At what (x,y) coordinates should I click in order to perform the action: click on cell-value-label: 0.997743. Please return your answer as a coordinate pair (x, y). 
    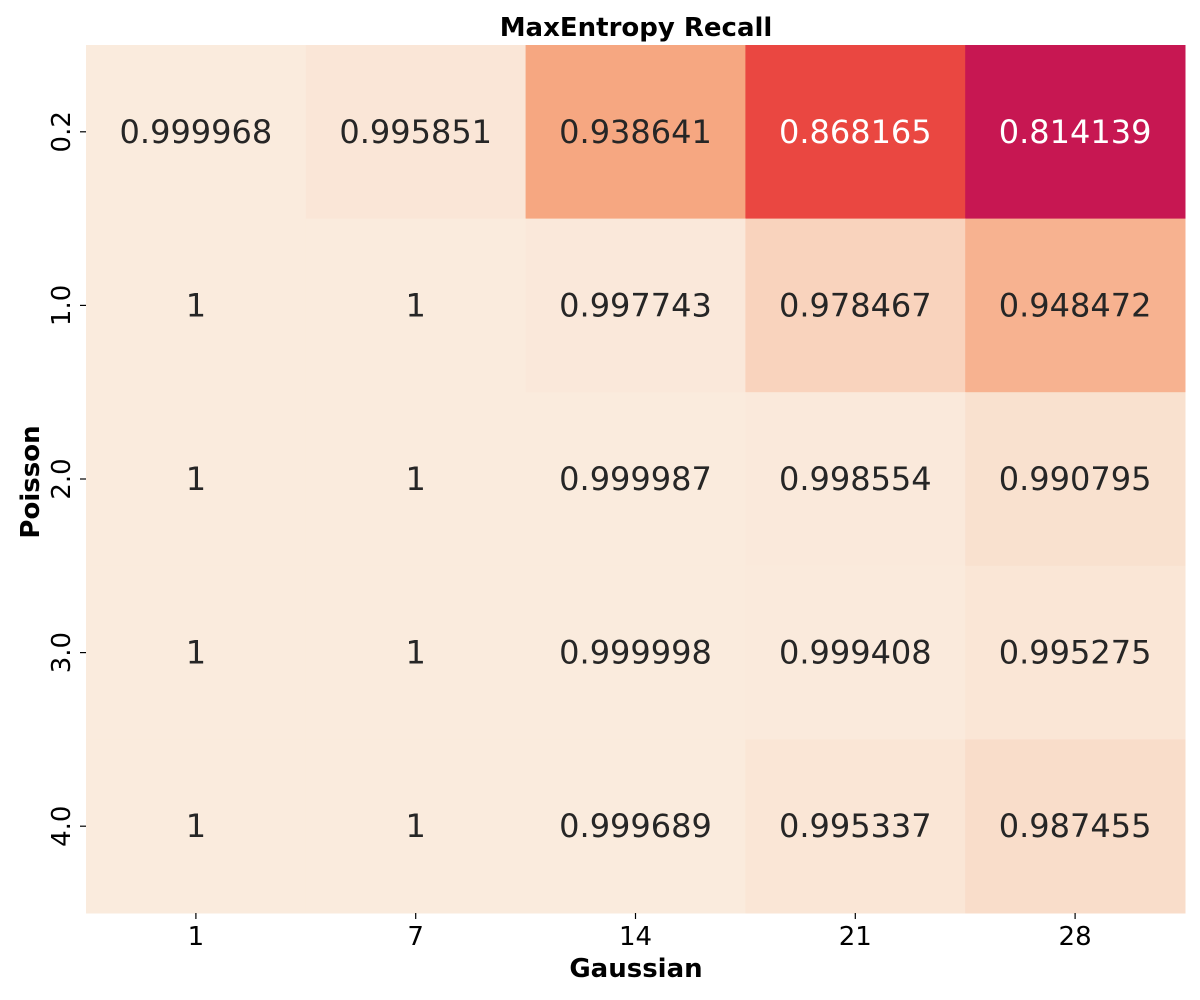
    Looking at the image, I should click on (635, 305).